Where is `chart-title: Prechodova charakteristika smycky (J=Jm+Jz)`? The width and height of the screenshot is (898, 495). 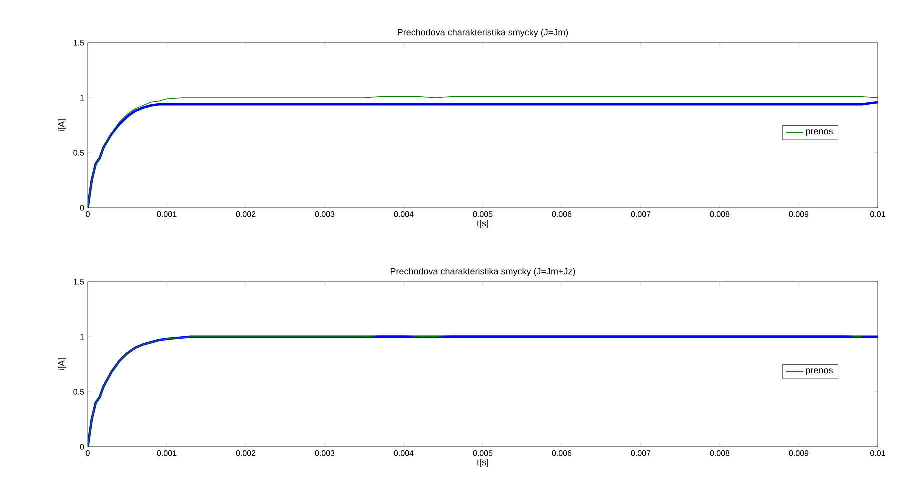
chart-title: Prechodova charakteristika smycky (J=Jm+Jz) is located at coordinates (483, 272).